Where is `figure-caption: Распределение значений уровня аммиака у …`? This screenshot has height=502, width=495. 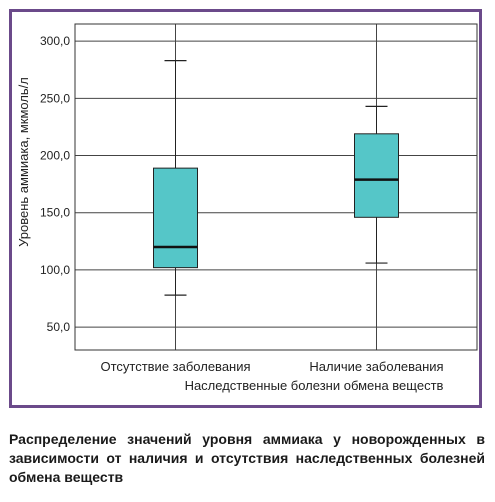
figure-caption: Распределение значений уровня аммиака у … is located at coordinates (247, 458).